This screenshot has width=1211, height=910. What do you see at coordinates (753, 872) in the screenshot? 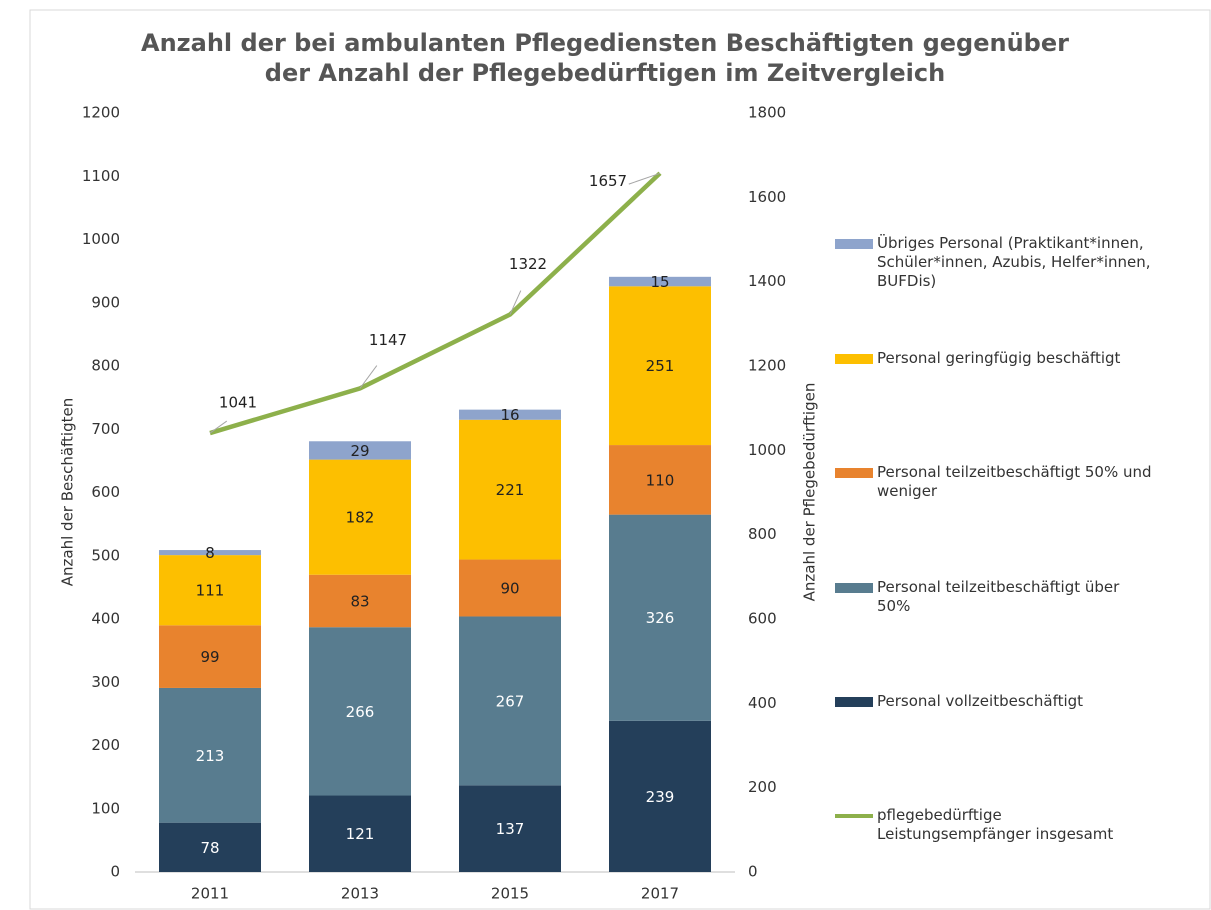
I see `y2-tick-label: 0` at bounding box center [753, 872].